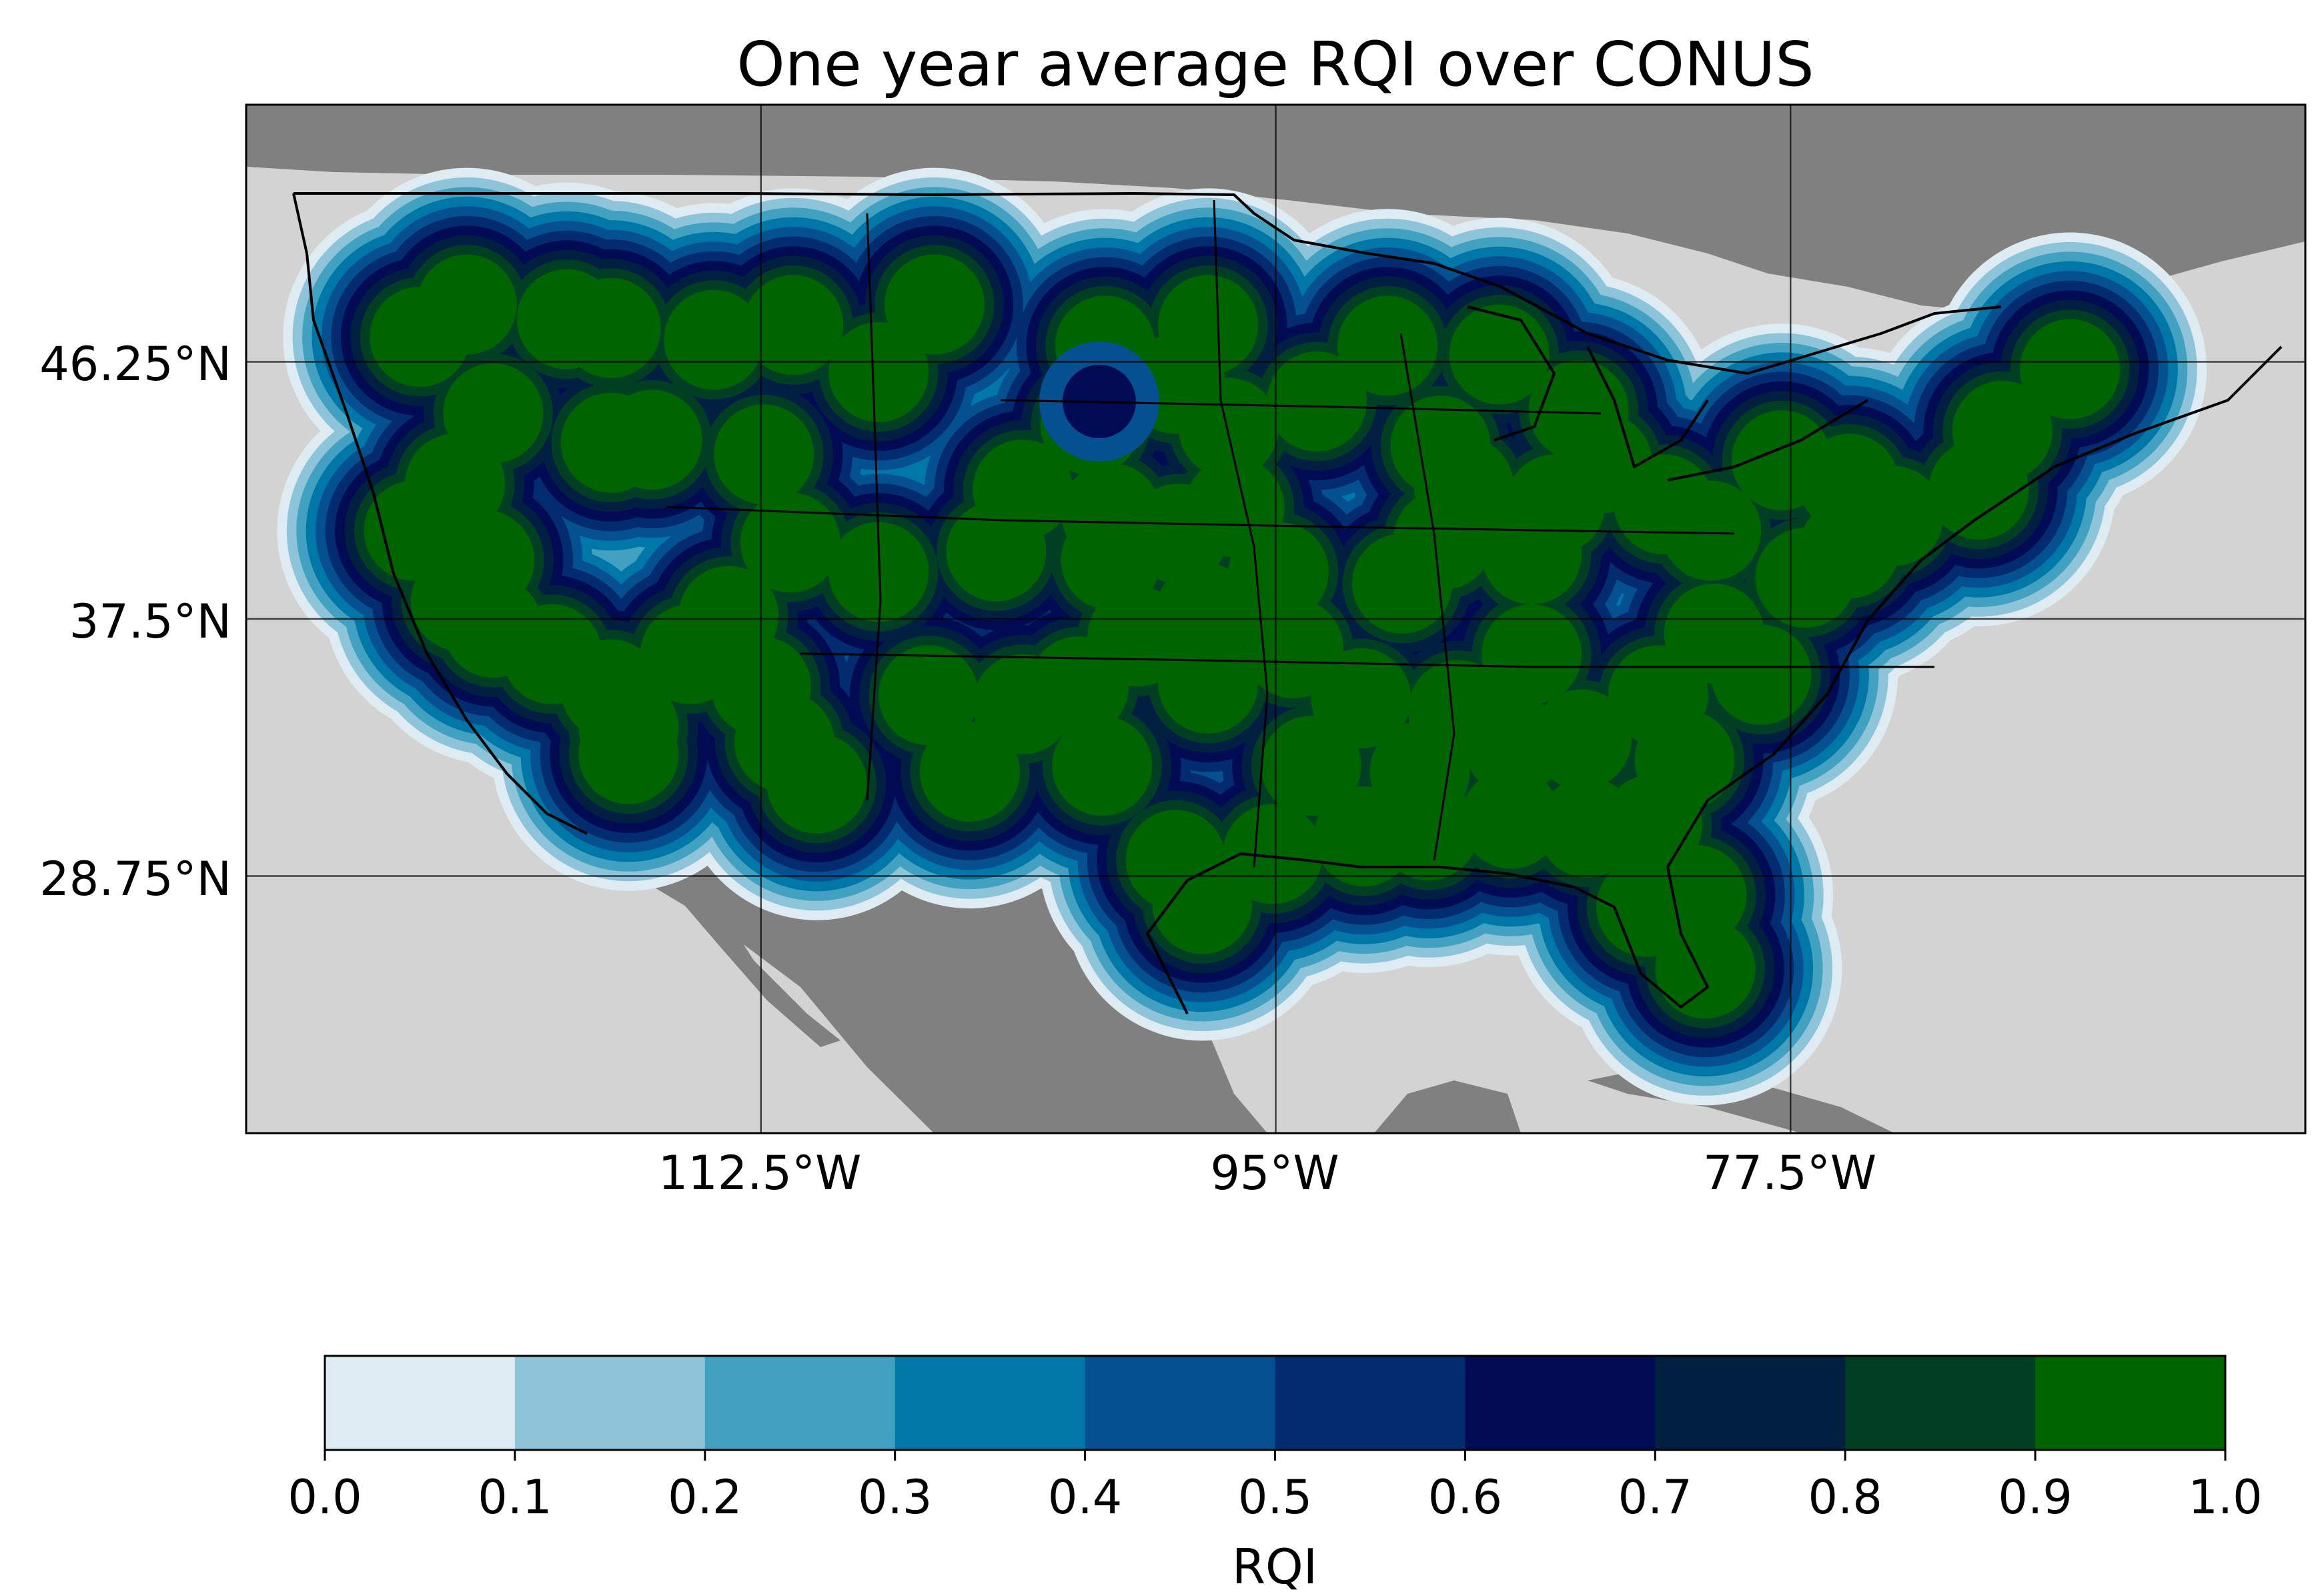 Image resolution: width=2324 pixels, height=1594 pixels. Describe the element at coordinates (2035, 1497) in the screenshot. I see `colorbar-tick-label: 0.9` at that location.